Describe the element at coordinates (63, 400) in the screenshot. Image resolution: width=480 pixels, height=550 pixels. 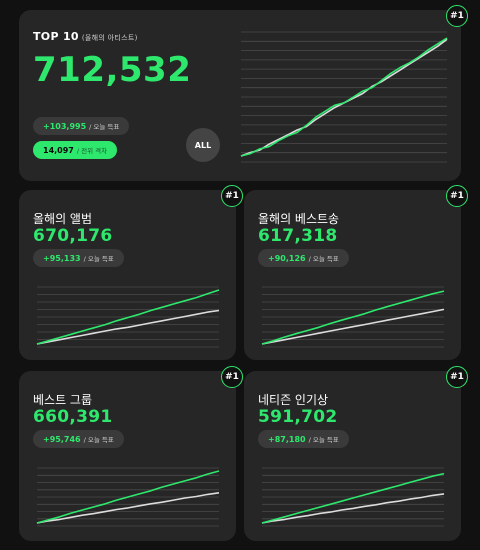
I see `best-group-card-title: 베스트 그룹` at that location.